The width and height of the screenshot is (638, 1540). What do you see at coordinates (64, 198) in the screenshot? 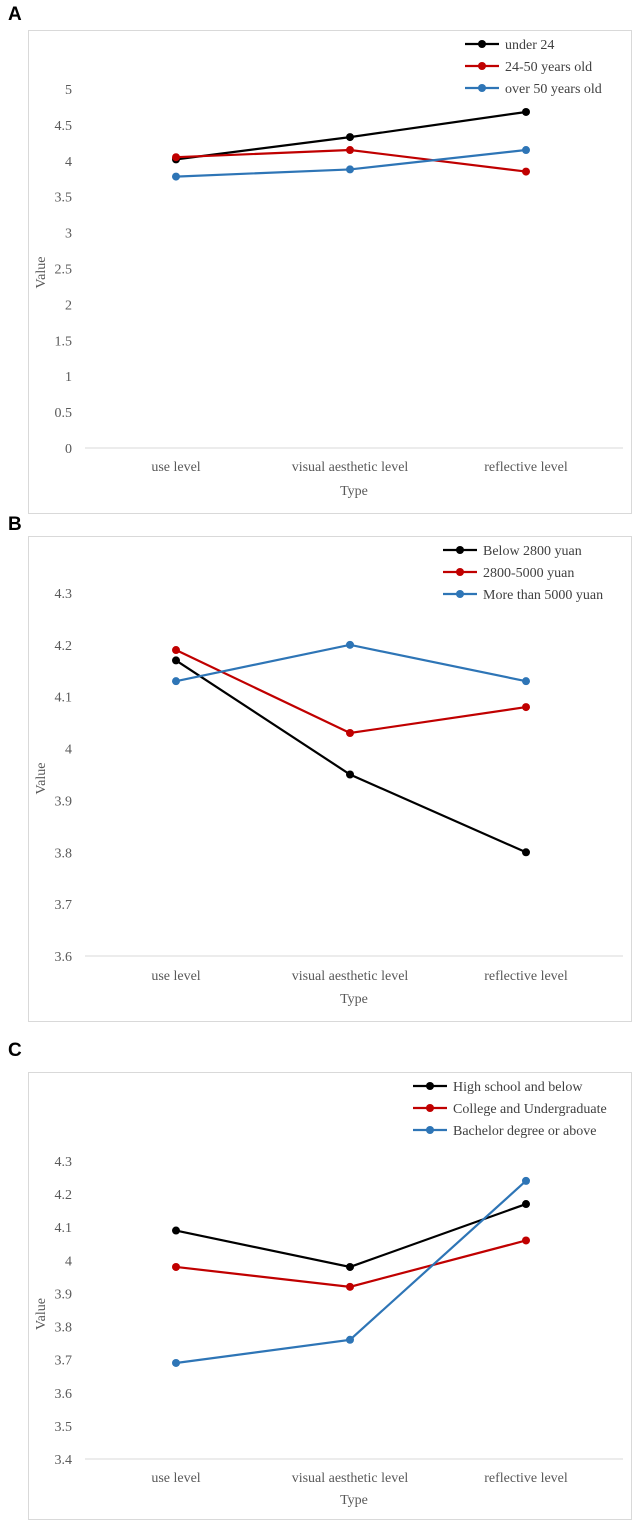
I see `y-tick-label-a-7: 3.5` at bounding box center [64, 198].